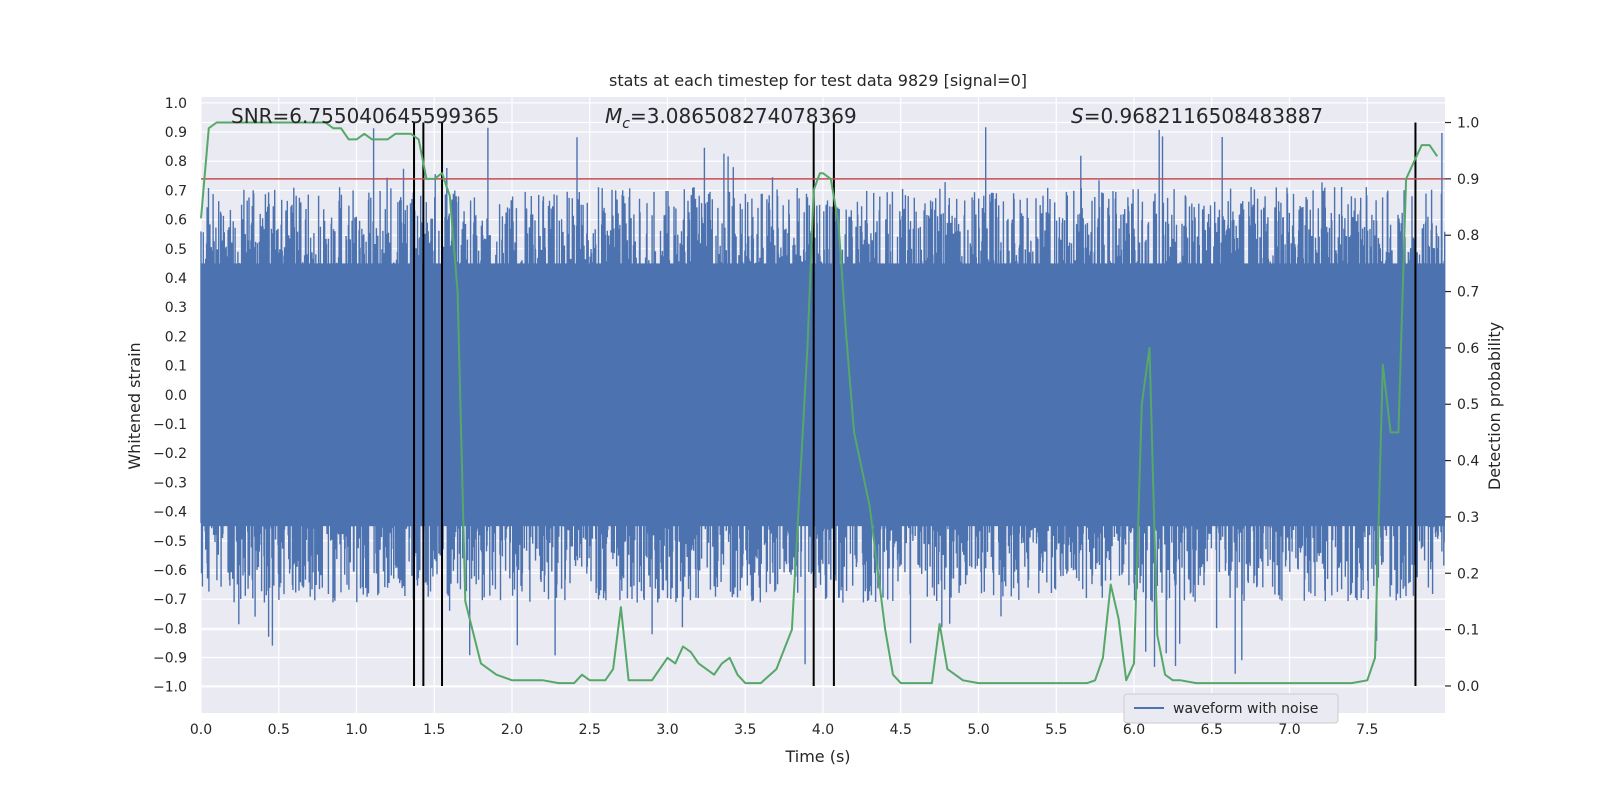 This screenshot has height=800, width=1600. I want to click on x-tick-label: 0.0, so click(201, 730).